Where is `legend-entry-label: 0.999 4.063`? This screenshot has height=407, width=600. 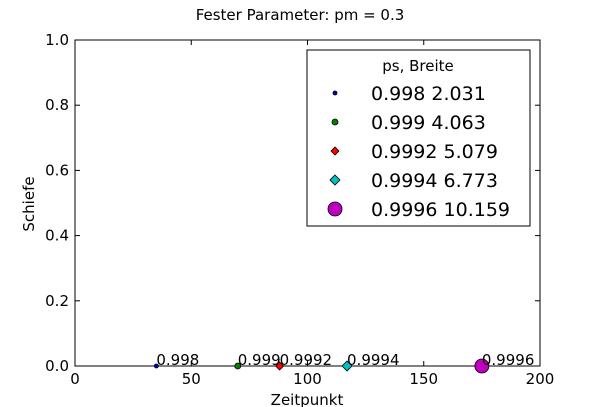 legend-entry-label: 0.999 4.063 is located at coordinates (428, 123).